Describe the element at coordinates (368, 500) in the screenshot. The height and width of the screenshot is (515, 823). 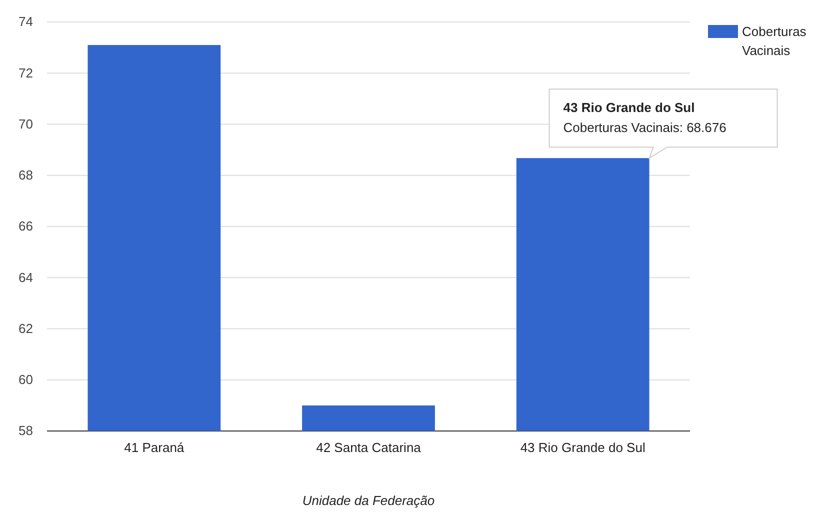
I see `x-axis-title: Unidade da Federação` at that location.